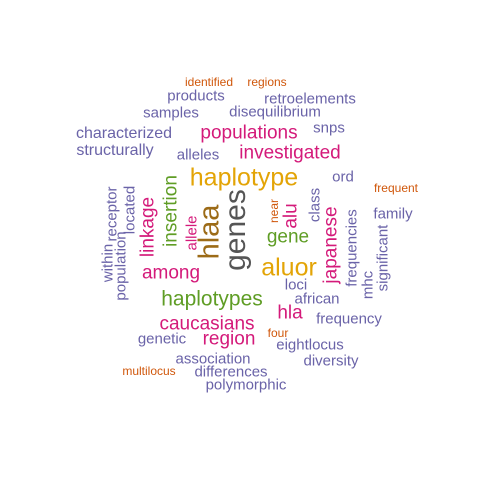 The image size is (480, 480). What do you see at coordinates (349, 319) in the screenshot?
I see `word-frequency: frequency` at bounding box center [349, 319].